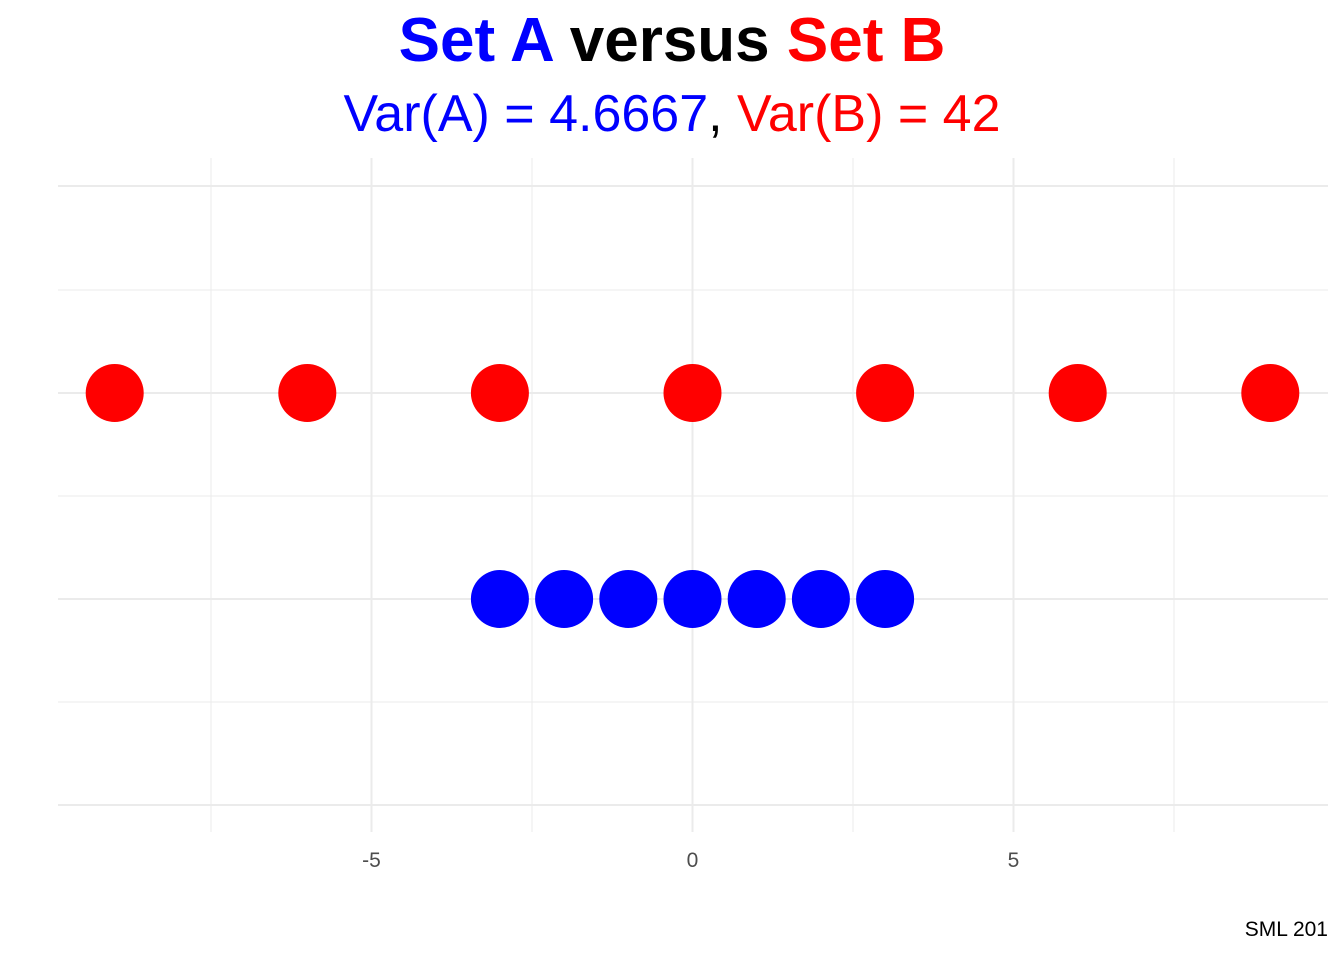  Describe the element at coordinates (371, 860) in the screenshot. I see `x-tick-label: -5` at that location.